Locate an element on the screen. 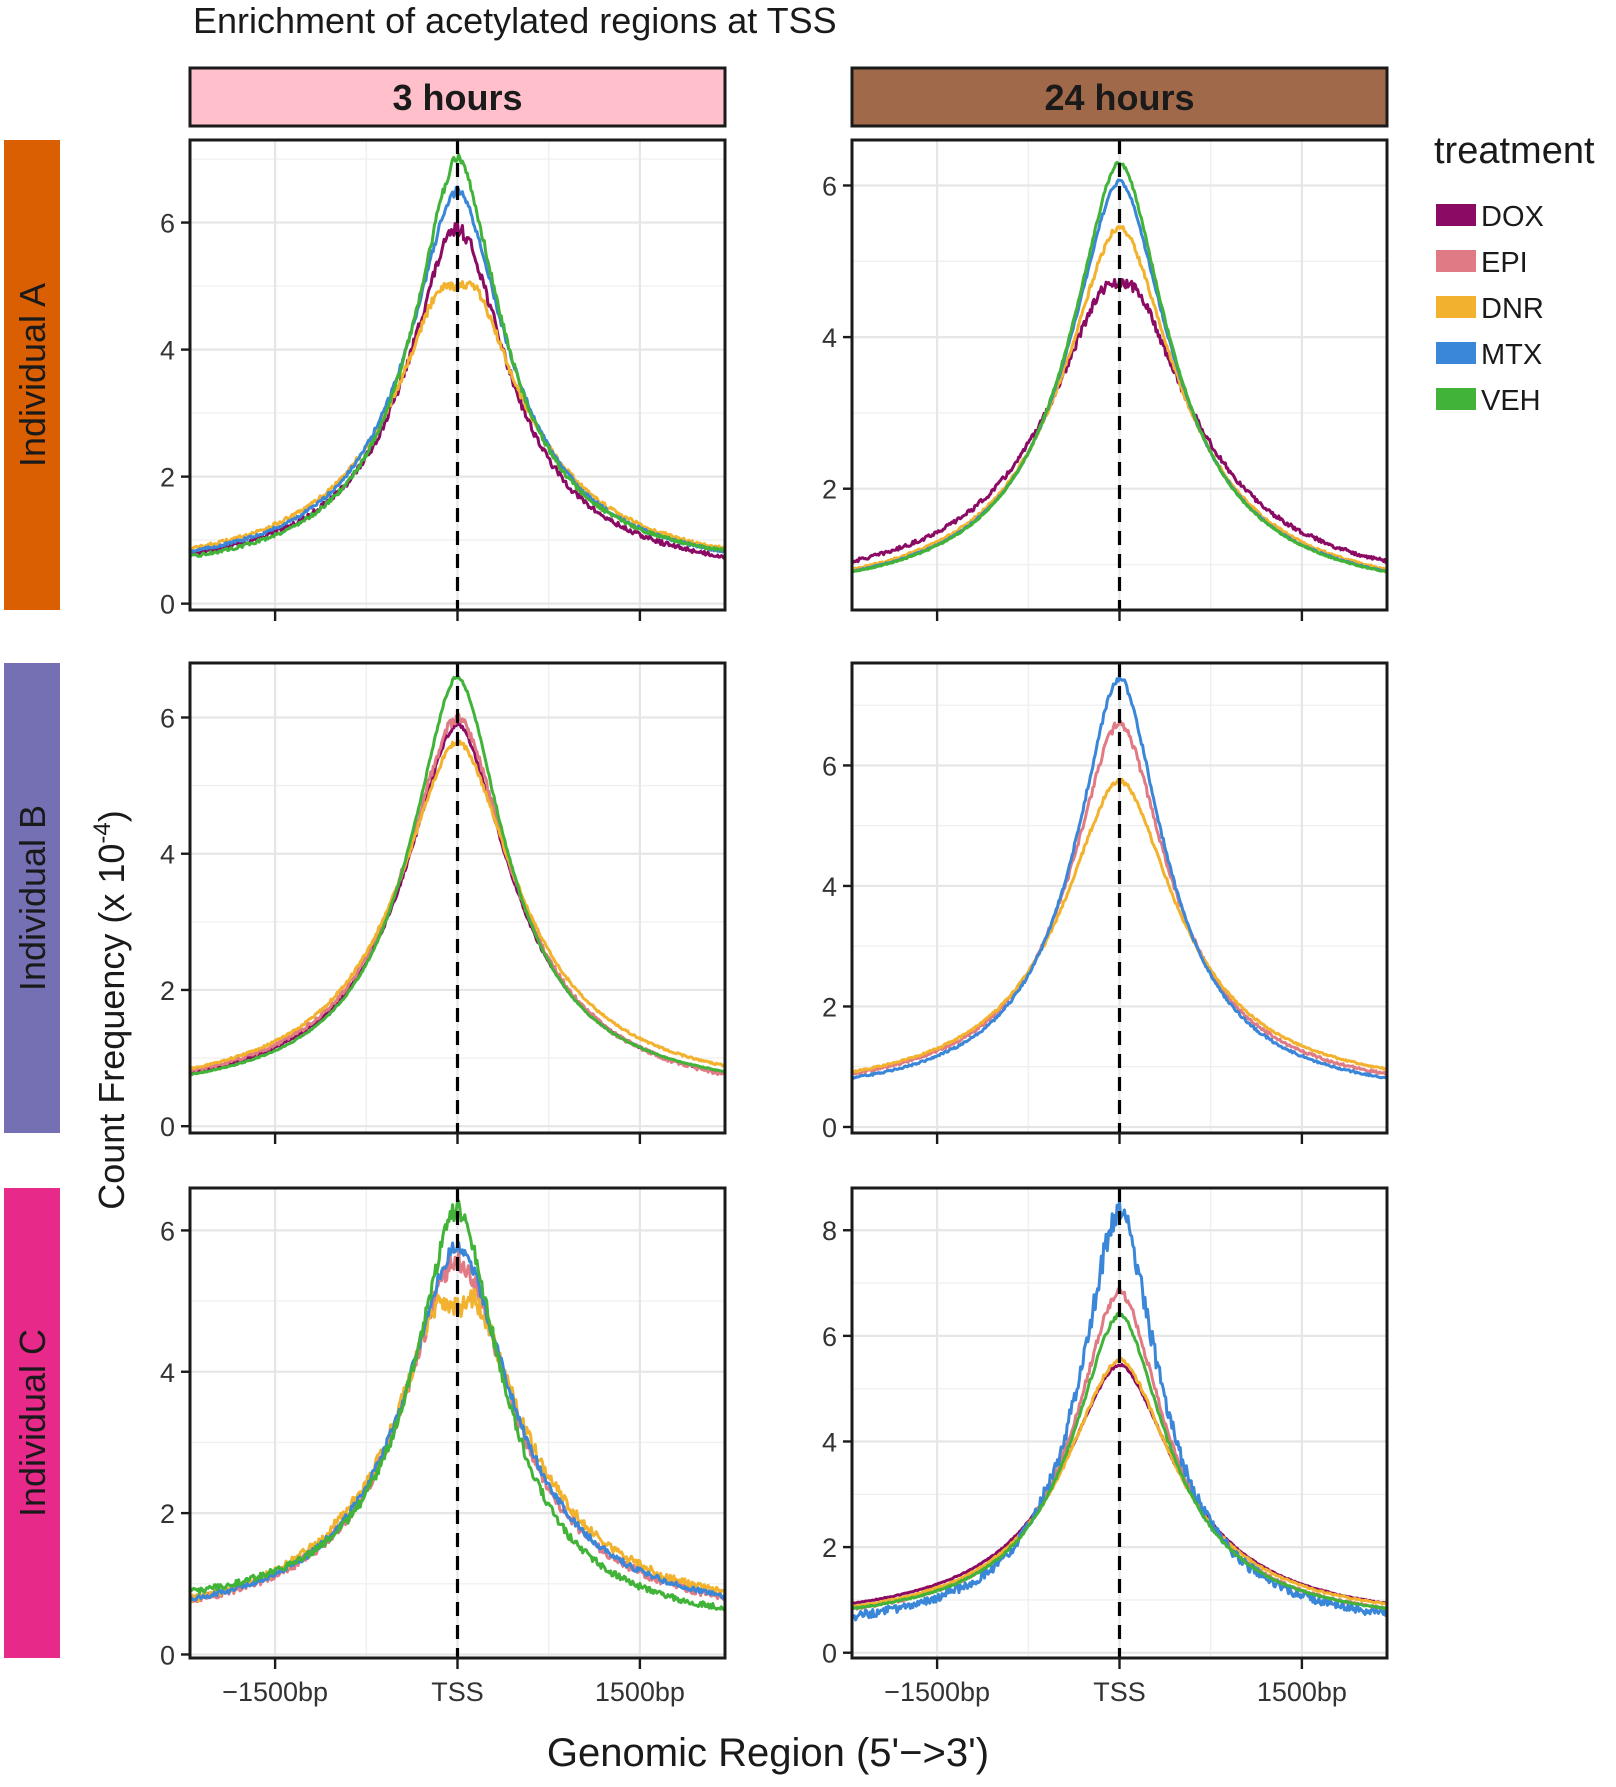 This screenshot has width=1616, height=1787. row-strip-label: Individual A is located at coordinates (32, 375).